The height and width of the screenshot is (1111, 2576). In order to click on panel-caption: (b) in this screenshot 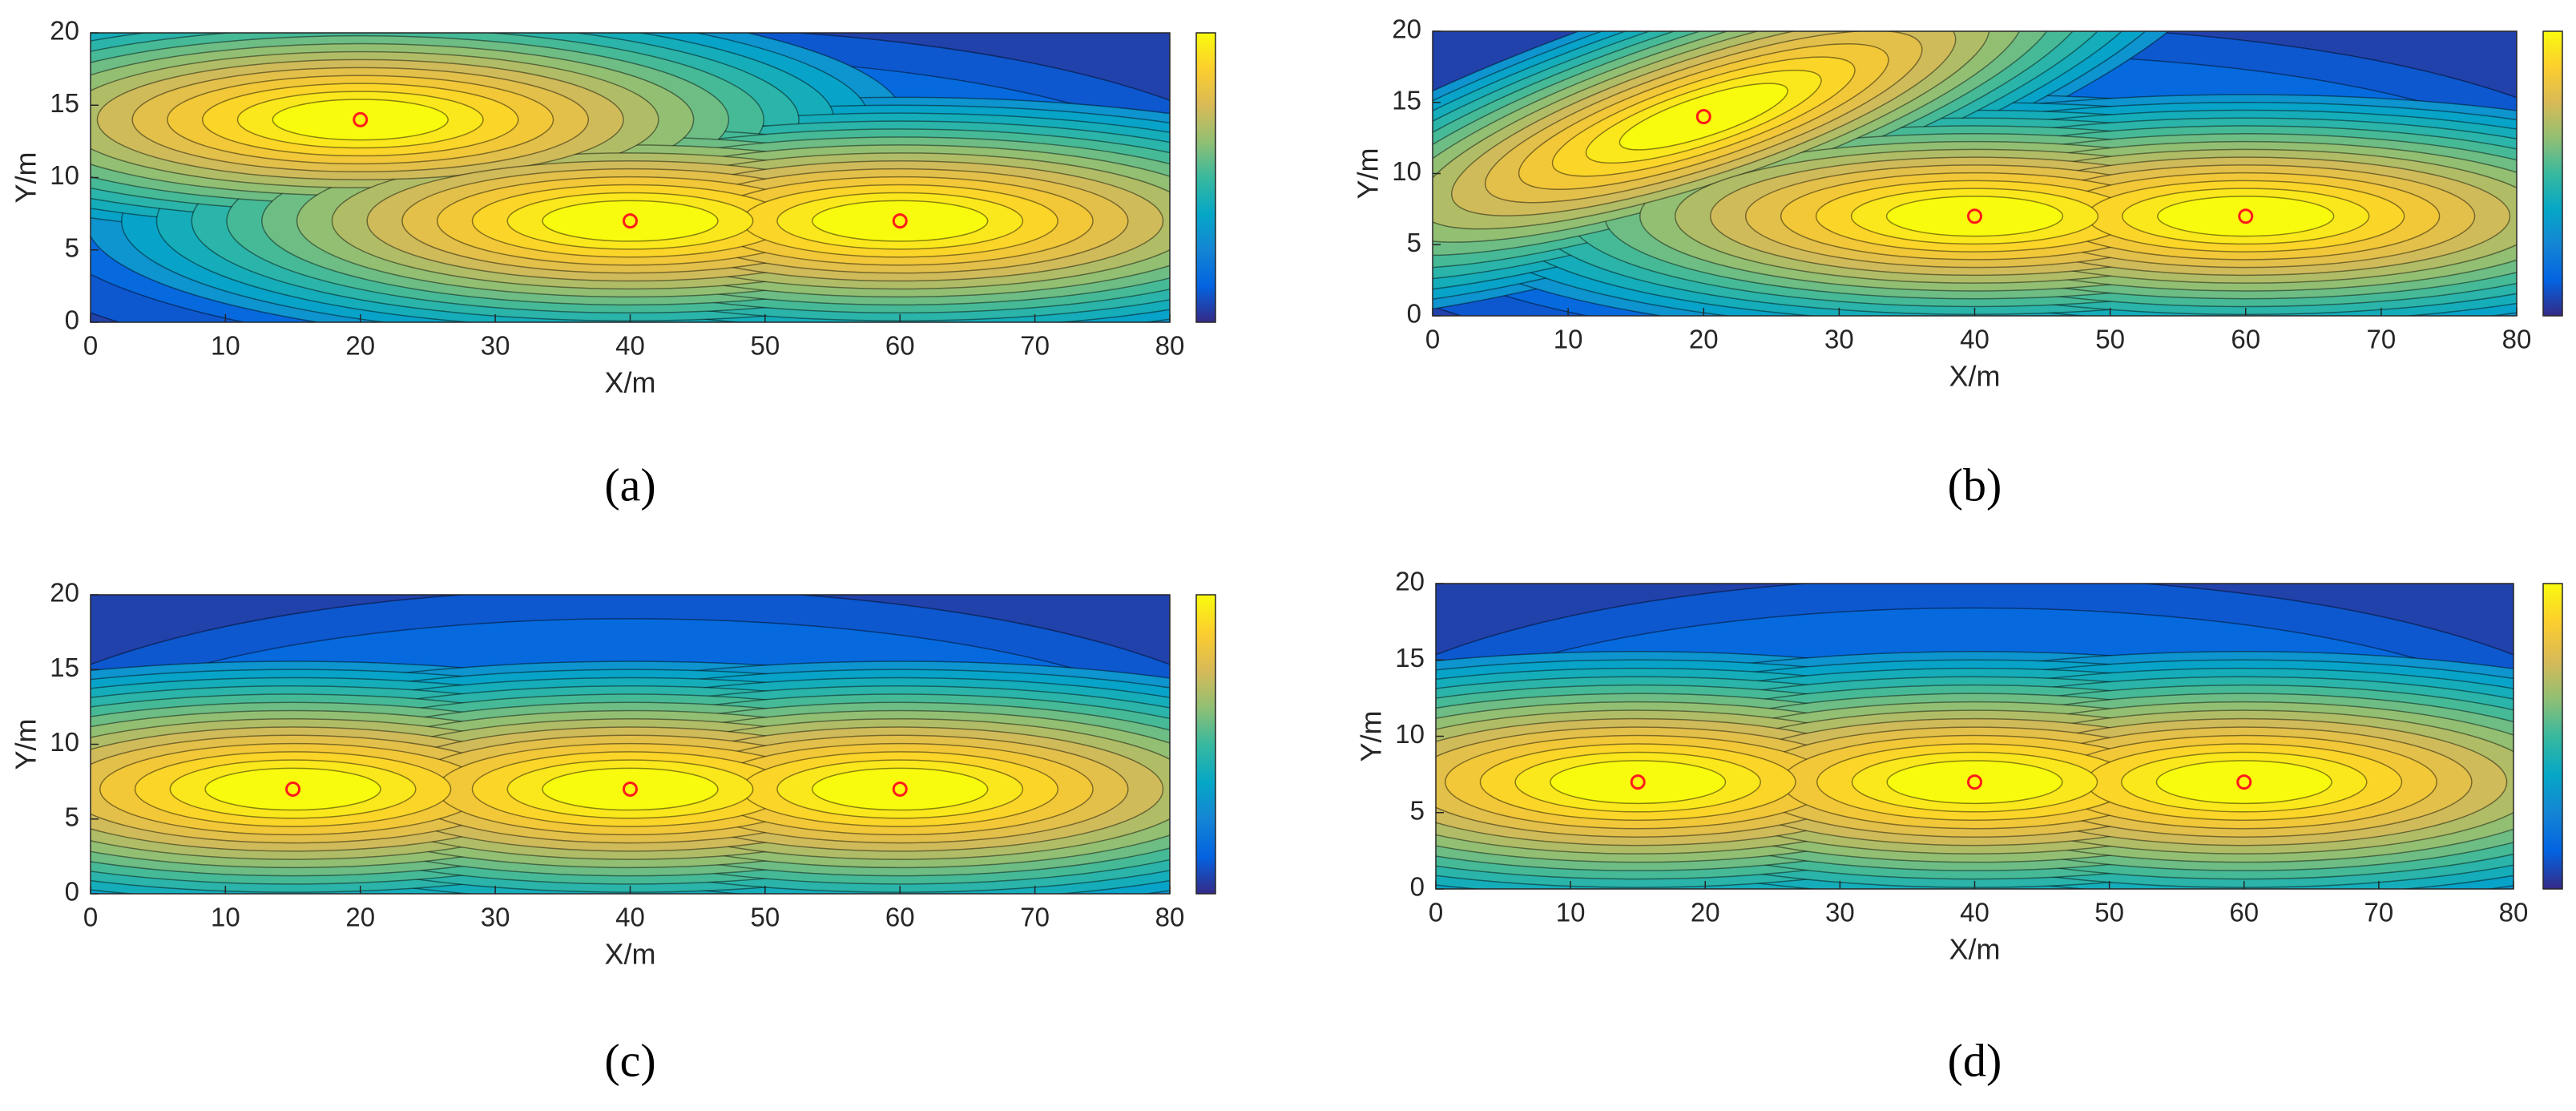, I will do `click(1975, 485)`.